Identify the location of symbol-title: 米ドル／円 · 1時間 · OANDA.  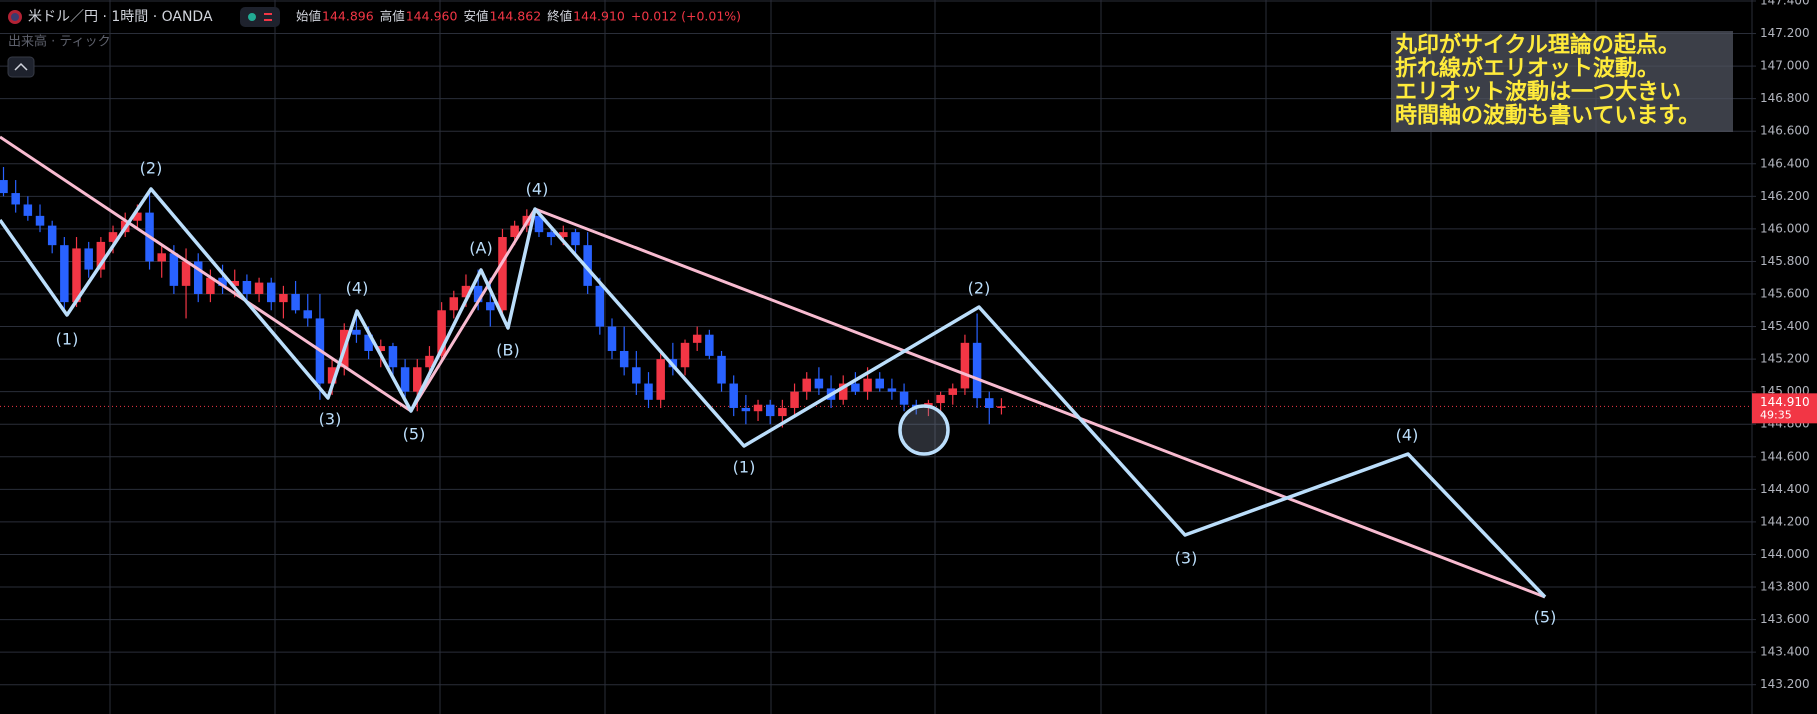
(120, 17).